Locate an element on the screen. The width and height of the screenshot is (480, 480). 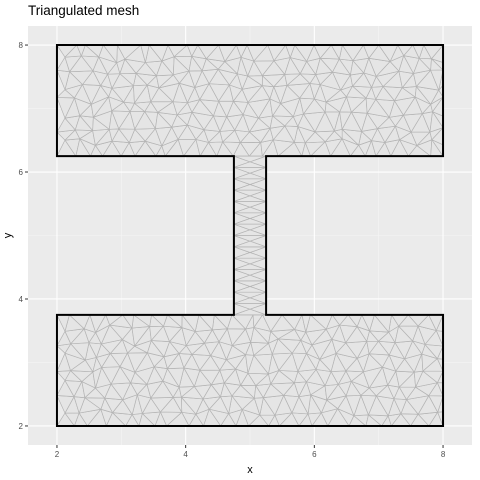
x-tick-label: 8 is located at coordinates (443, 454).